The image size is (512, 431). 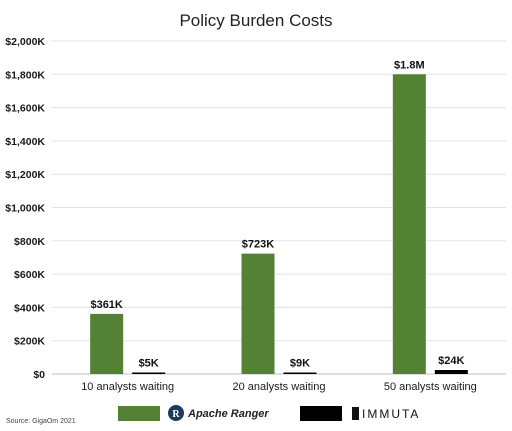 What do you see at coordinates (29, 242) in the screenshot?
I see `y-tick-label: $800K` at bounding box center [29, 242].